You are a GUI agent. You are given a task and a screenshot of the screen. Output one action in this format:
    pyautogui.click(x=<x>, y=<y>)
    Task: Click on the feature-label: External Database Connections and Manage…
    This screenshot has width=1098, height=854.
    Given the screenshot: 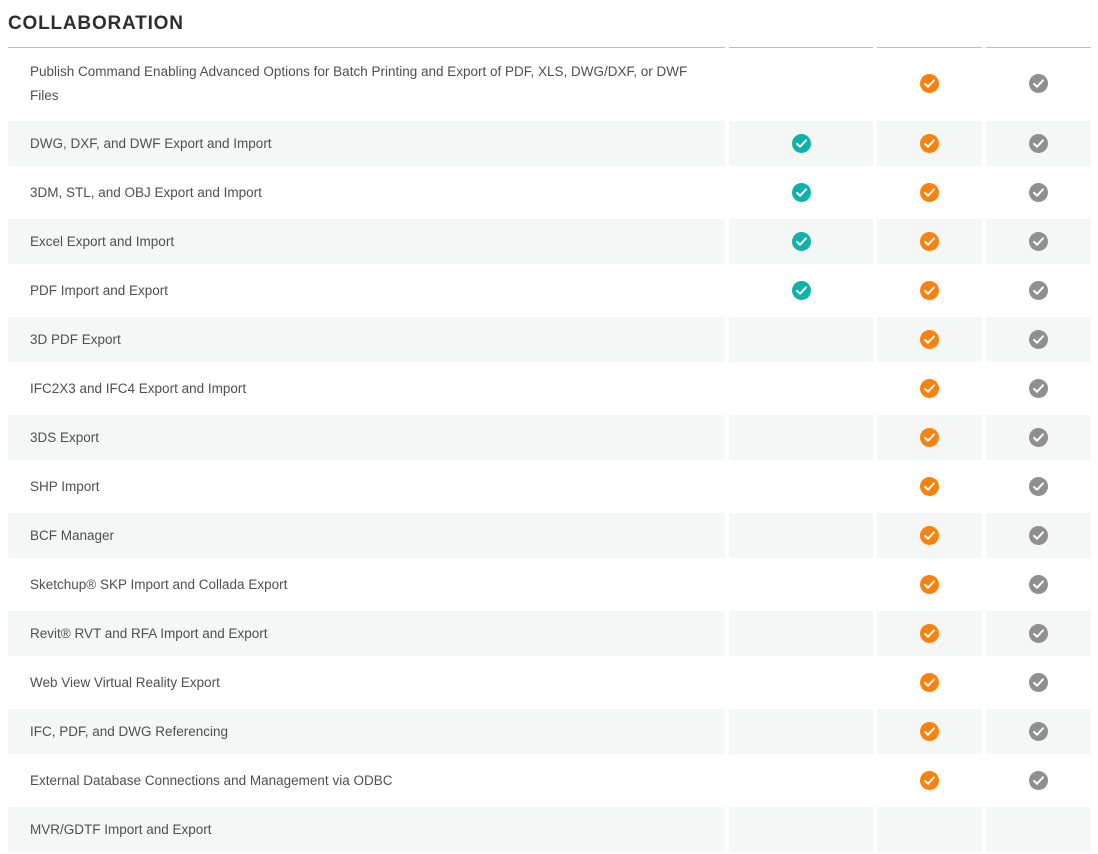 What is the action you would take?
    pyautogui.click(x=211, y=780)
    